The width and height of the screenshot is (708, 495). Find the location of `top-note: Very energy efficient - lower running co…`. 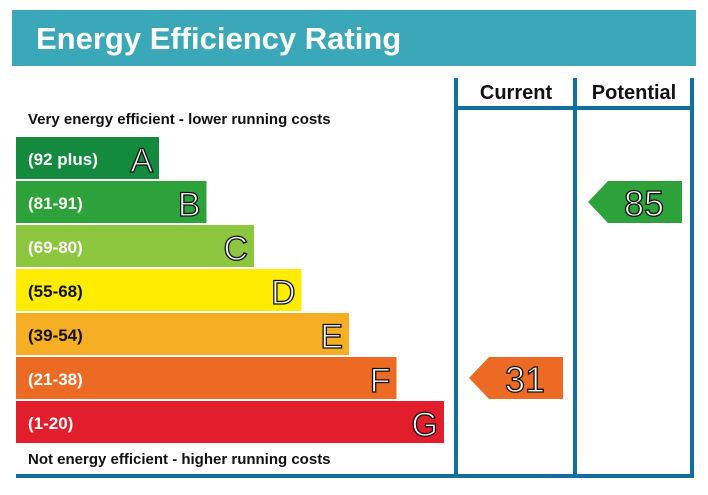

top-note: Very energy efficient - lower running co… is located at coordinates (179, 119).